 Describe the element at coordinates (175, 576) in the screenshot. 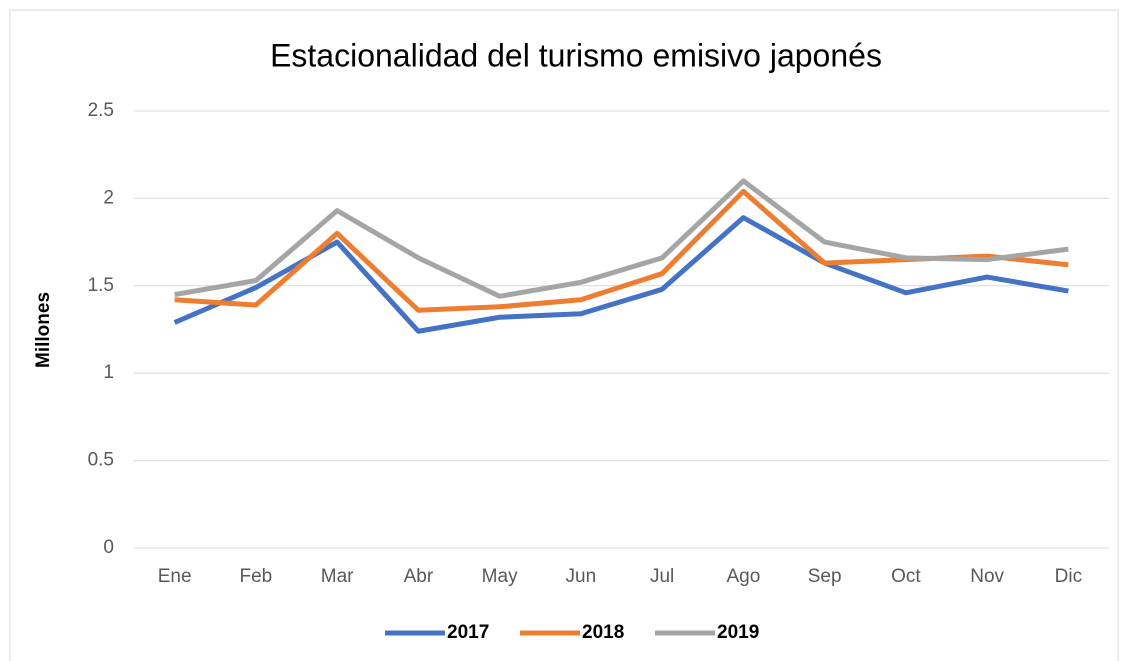

I see `x-tick-label: Ene` at that location.